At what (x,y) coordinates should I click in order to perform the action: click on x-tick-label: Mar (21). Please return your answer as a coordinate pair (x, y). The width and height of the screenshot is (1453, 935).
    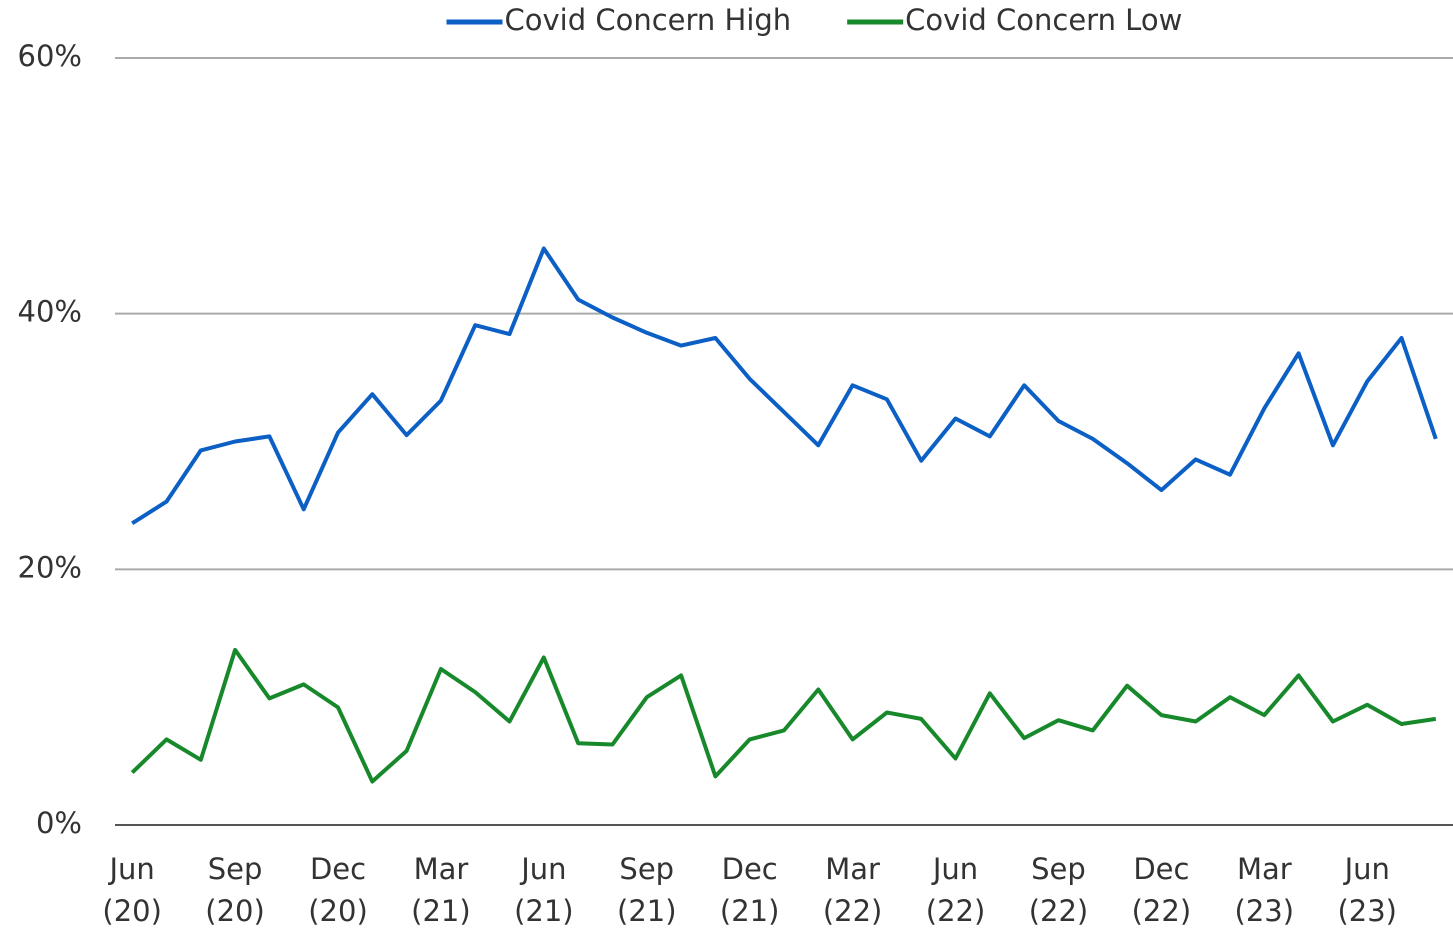
    Looking at the image, I should click on (441, 890).